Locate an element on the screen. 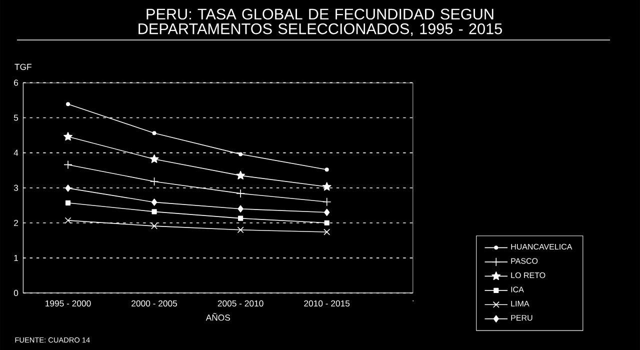 This screenshot has width=640, height=350. y-axis-title: TGF is located at coordinates (23, 67).